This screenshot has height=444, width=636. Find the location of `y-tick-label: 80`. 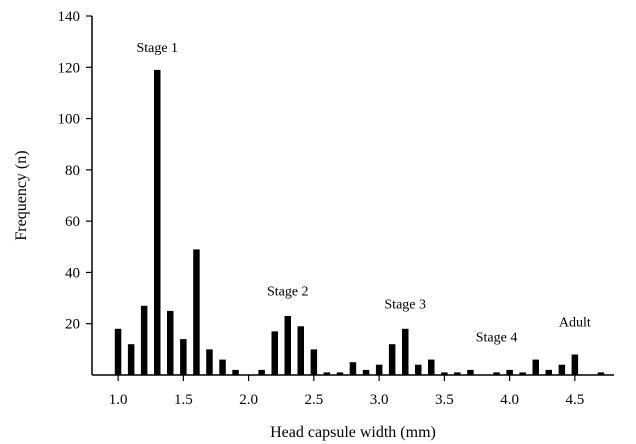

y-tick-label: 80 is located at coordinates (72, 171).